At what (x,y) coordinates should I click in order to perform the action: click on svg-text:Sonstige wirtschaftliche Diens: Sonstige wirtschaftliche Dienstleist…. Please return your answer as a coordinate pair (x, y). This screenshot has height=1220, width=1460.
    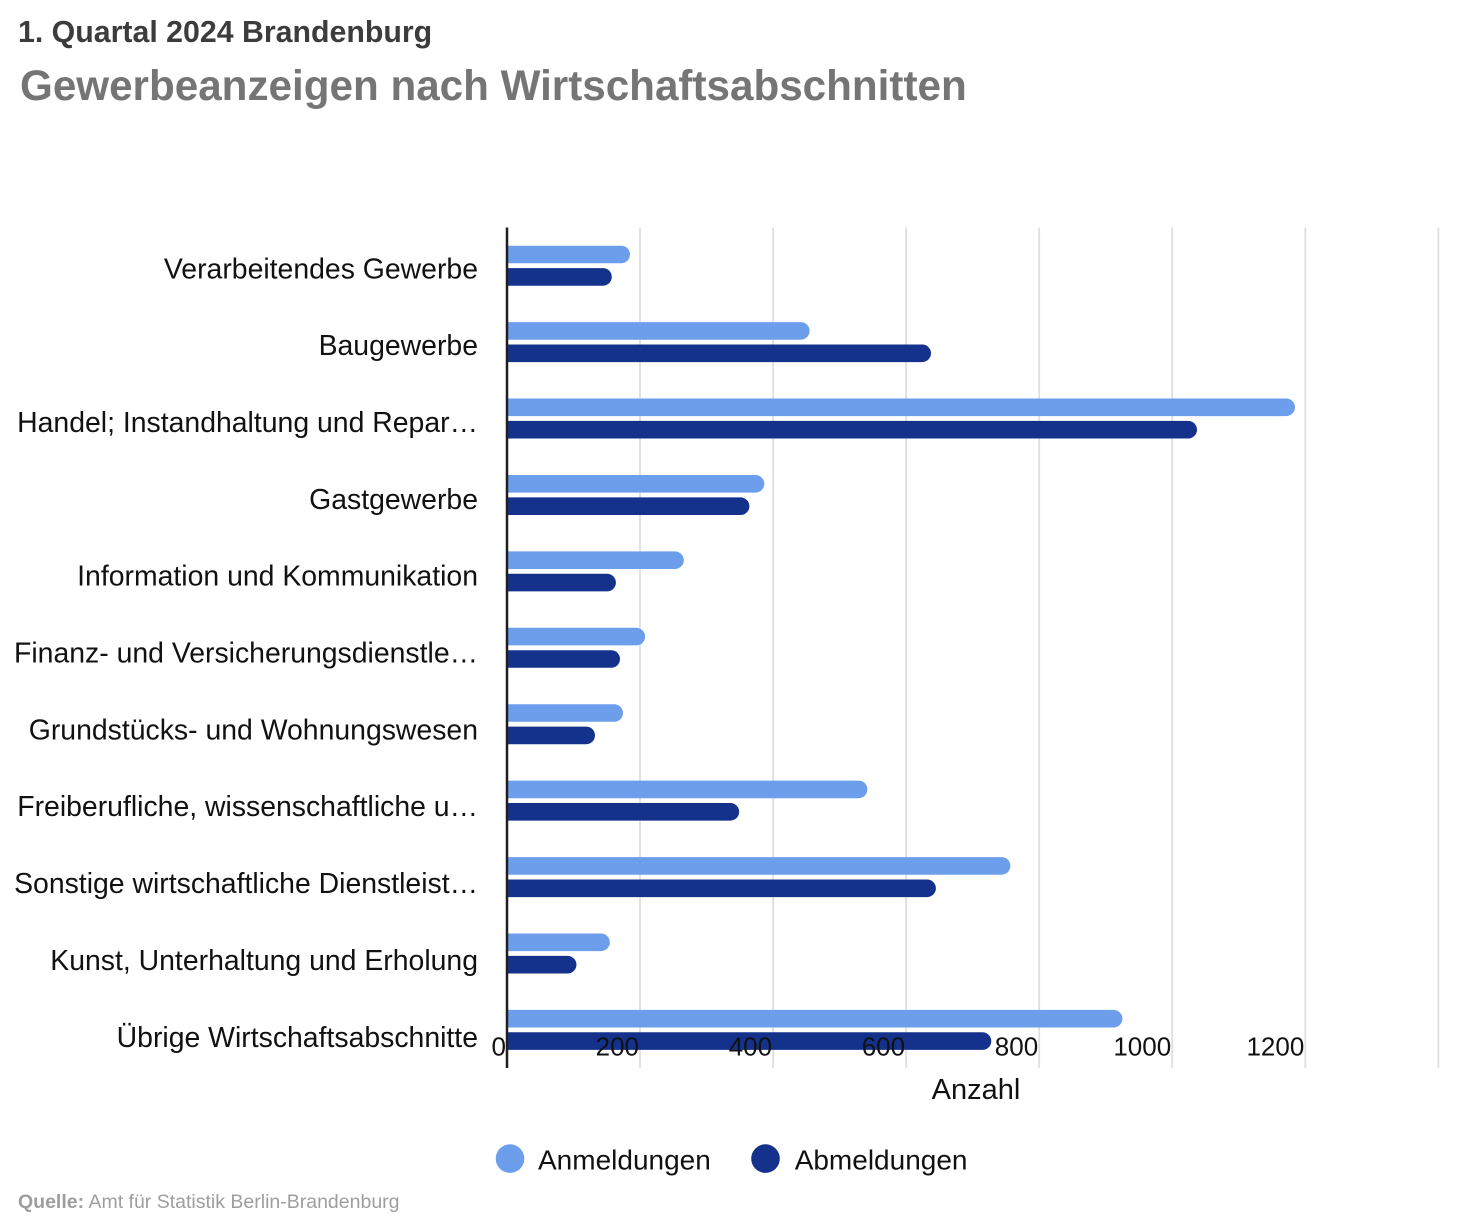
    Looking at the image, I should click on (246, 884).